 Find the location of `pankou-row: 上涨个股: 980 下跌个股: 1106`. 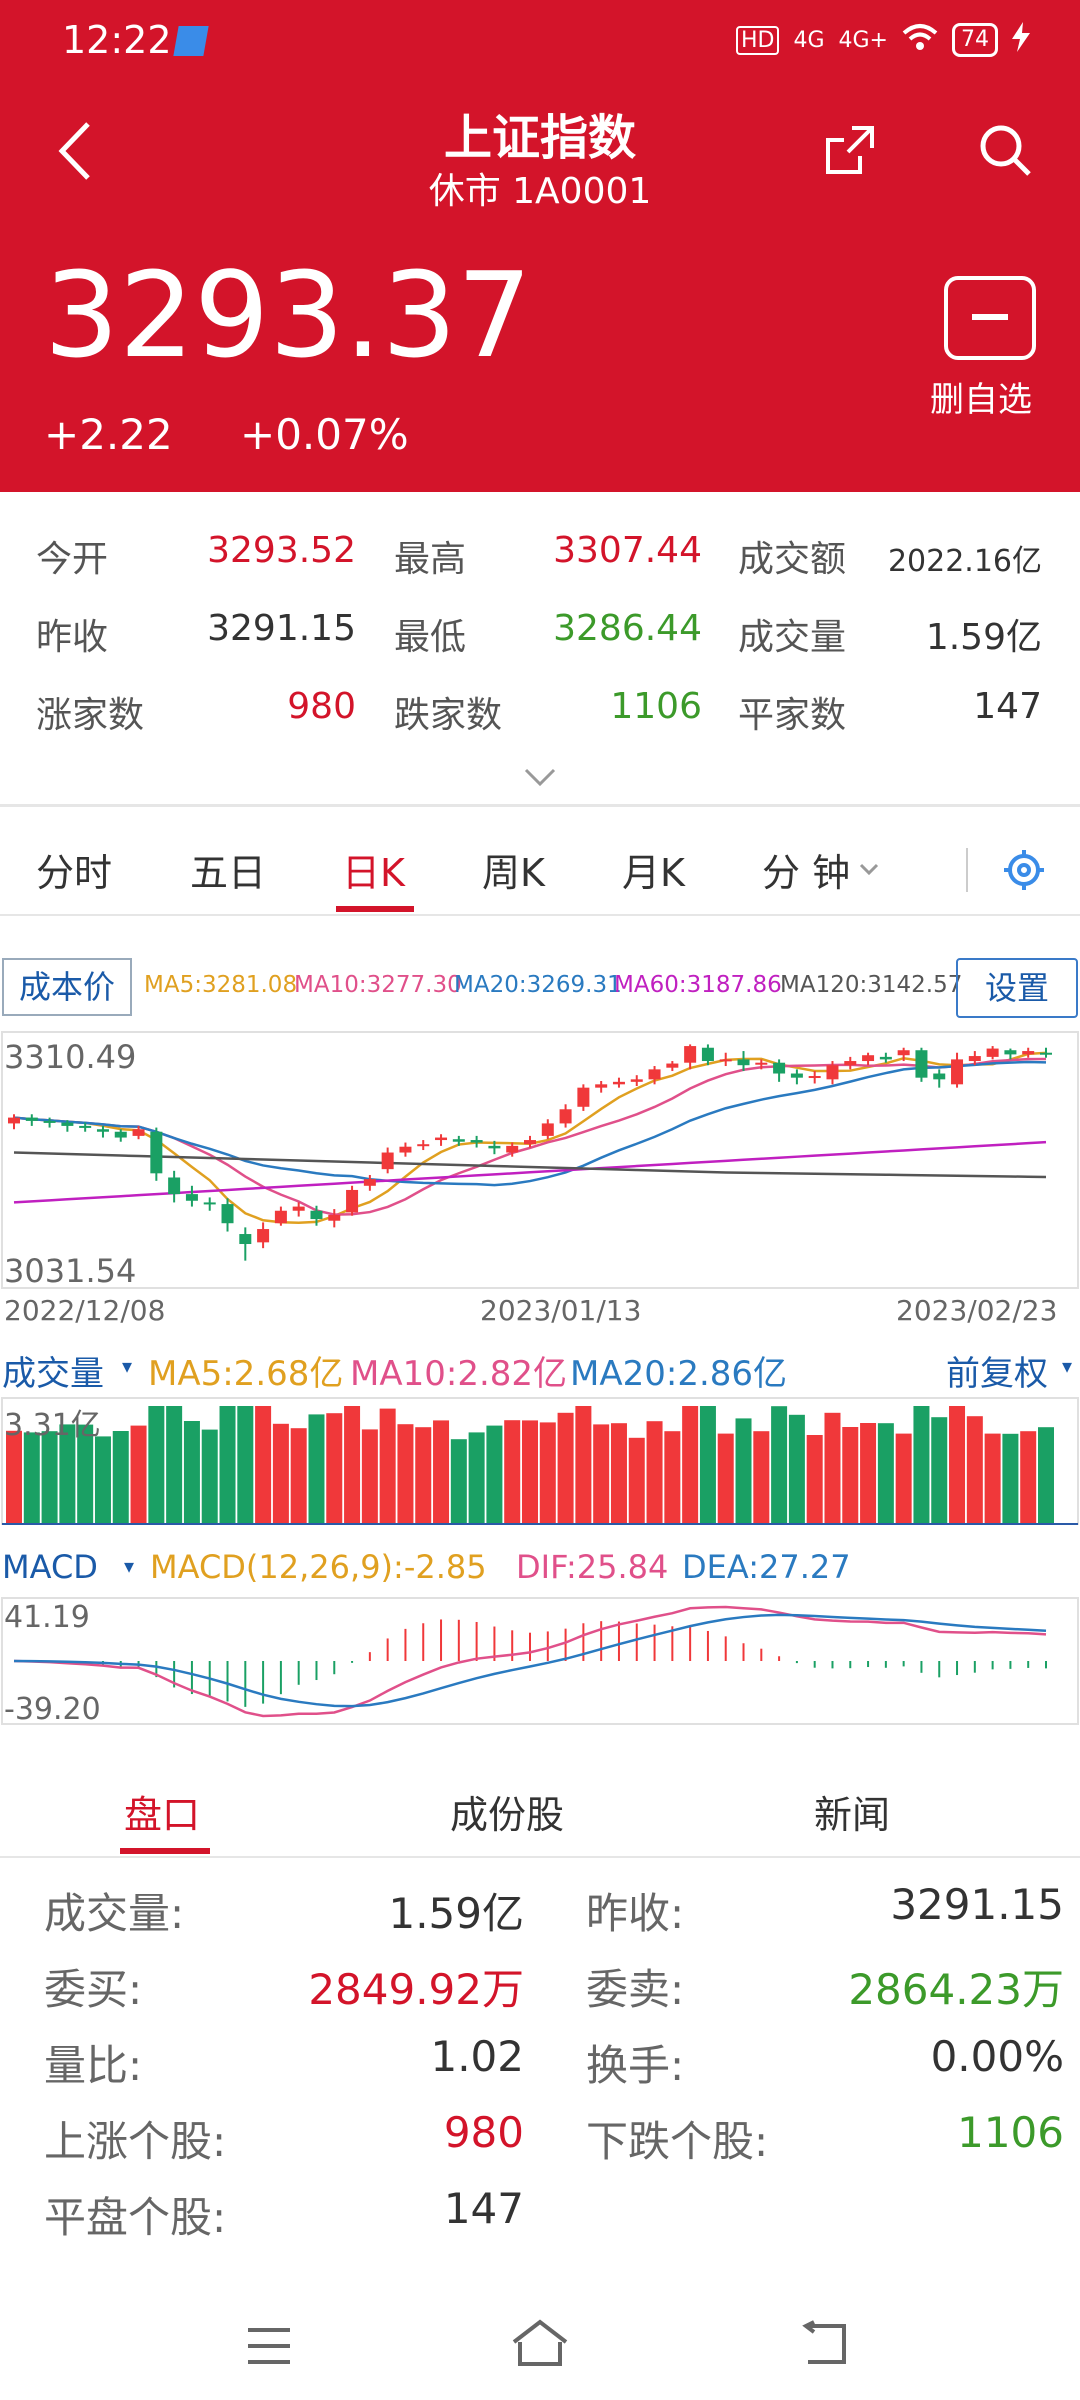

pankou-row: 上涨个股: 980 下跌个股: 1106 is located at coordinates (540, 2143).